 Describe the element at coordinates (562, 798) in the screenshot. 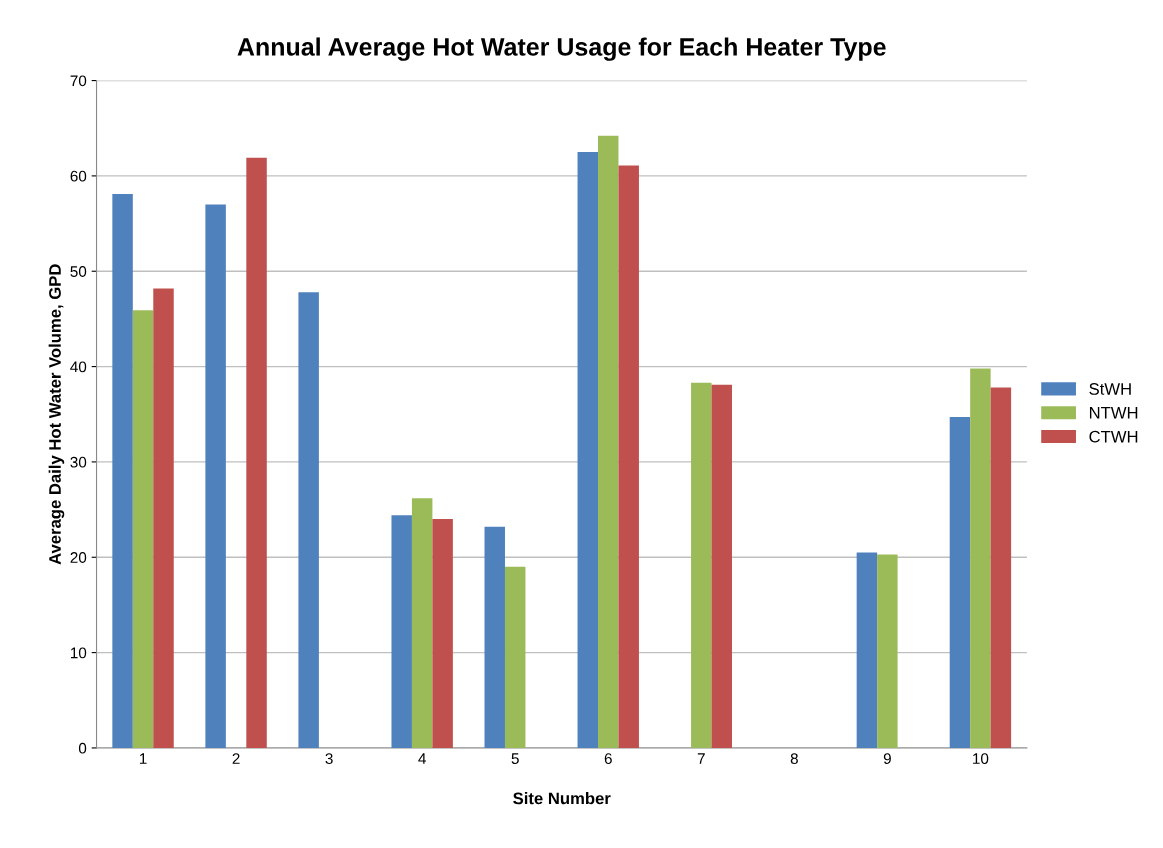

I see `x-axis-title: Site Number` at that location.